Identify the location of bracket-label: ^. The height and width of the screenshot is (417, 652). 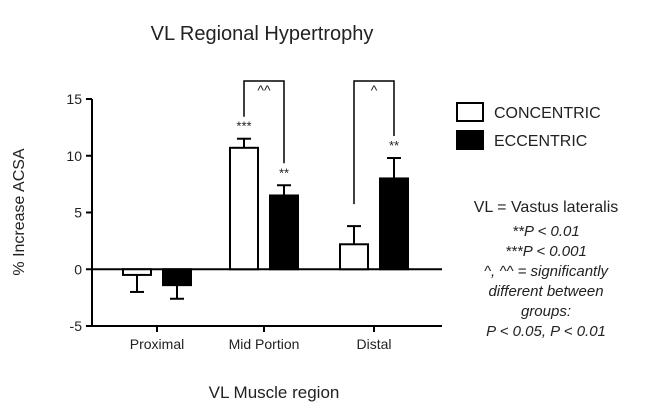
(374, 90).